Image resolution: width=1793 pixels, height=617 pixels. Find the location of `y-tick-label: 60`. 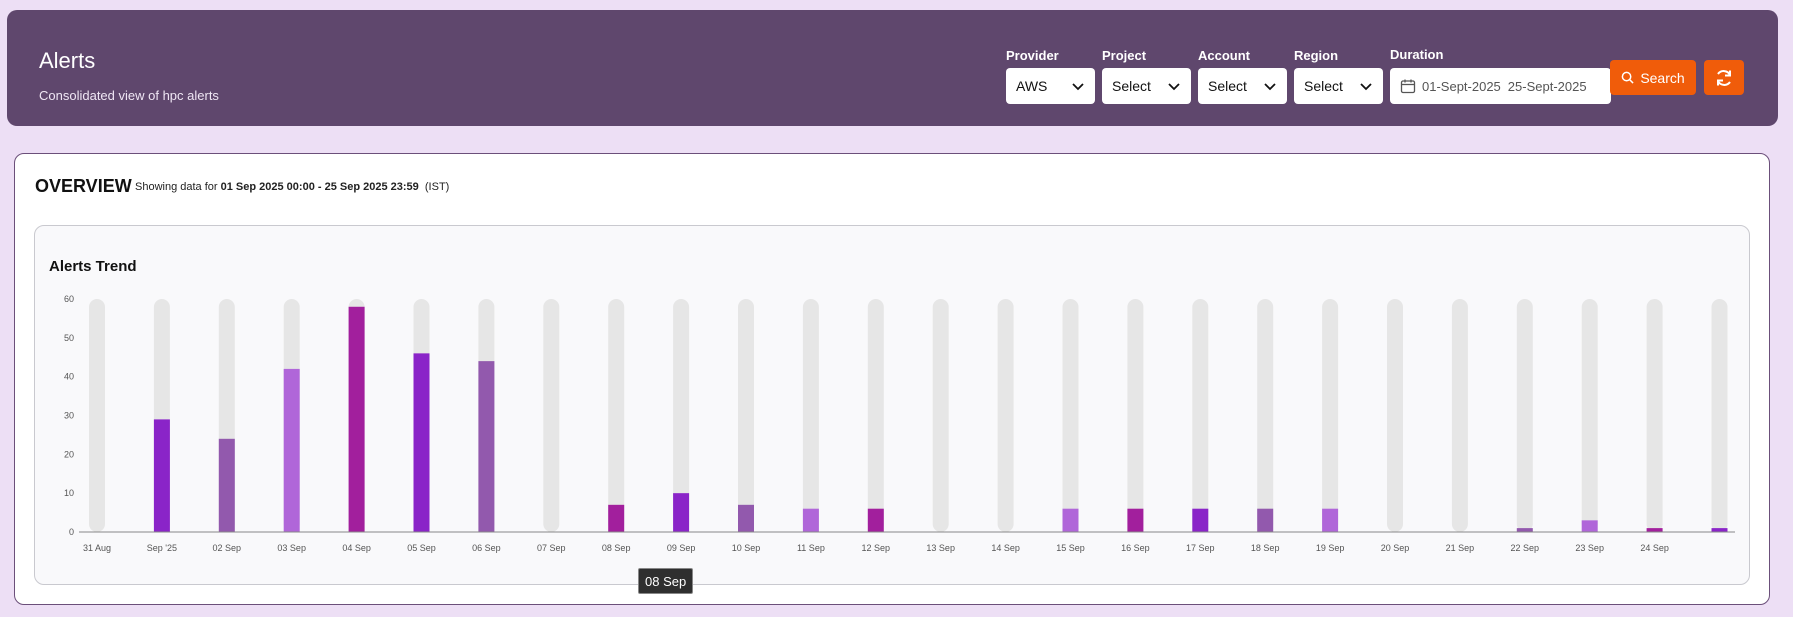

y-tick-label: 60 is located at coordinates (69, 299).